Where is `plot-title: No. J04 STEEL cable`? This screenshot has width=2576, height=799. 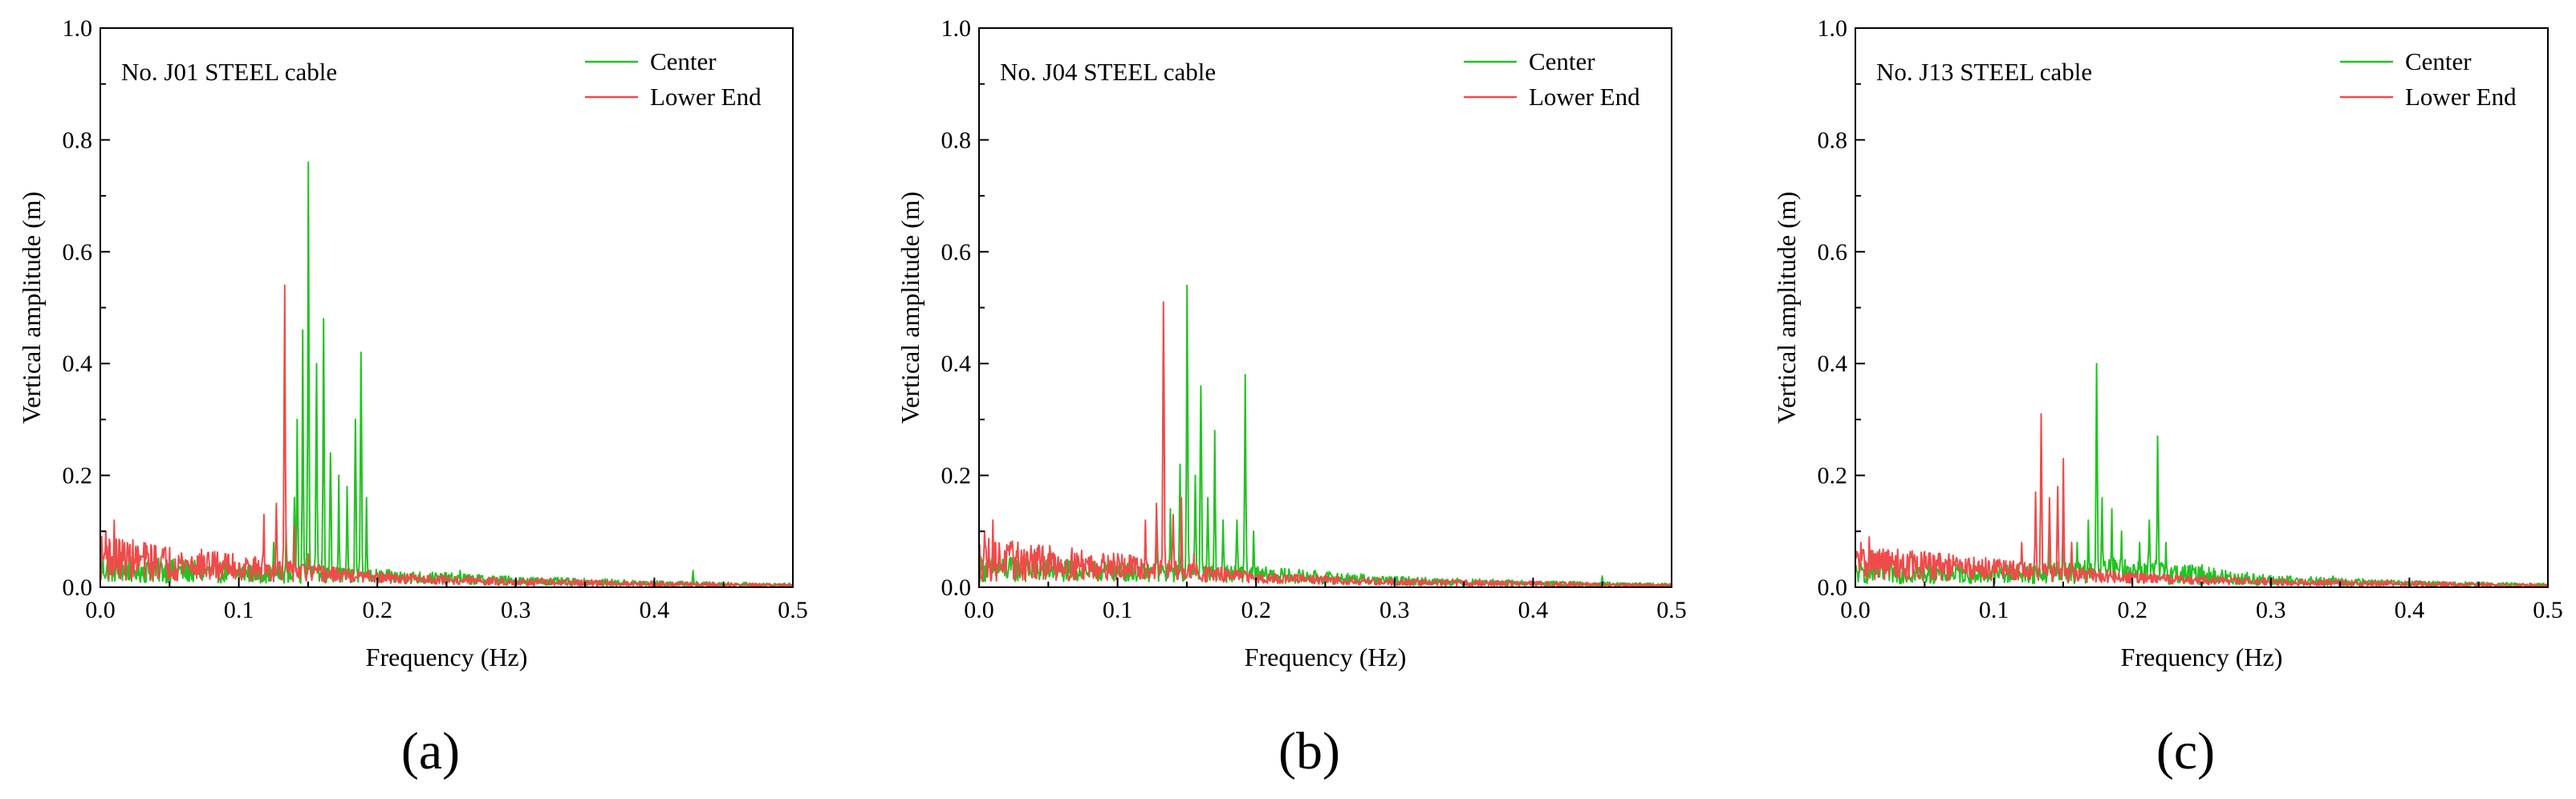 plot-title: No. J04 STEEL cable is located at coordinates (1108, 72).